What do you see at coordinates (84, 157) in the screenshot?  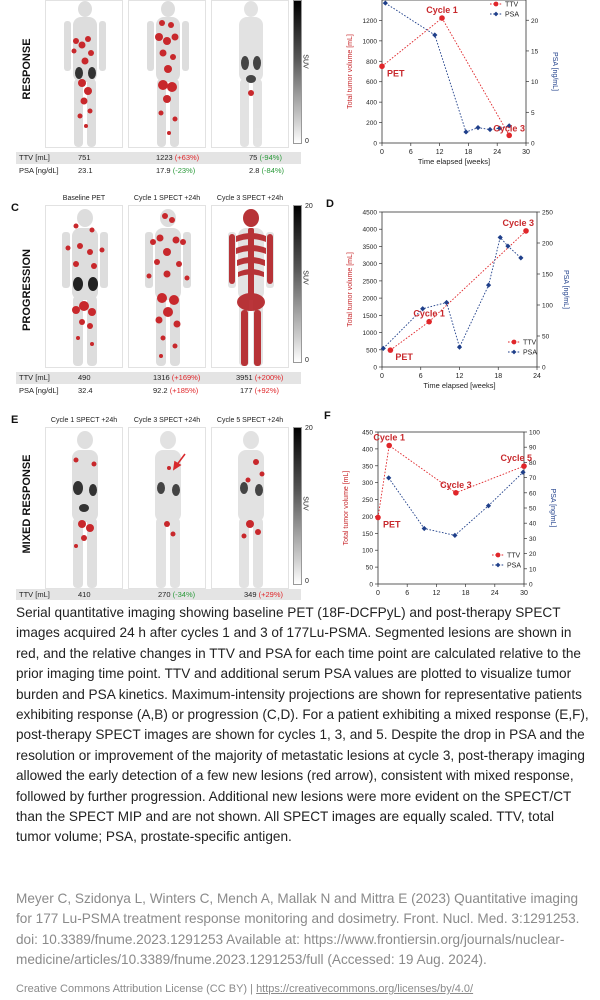 I see `ttv-value-a1: 751` at bounding box center [84, 157].